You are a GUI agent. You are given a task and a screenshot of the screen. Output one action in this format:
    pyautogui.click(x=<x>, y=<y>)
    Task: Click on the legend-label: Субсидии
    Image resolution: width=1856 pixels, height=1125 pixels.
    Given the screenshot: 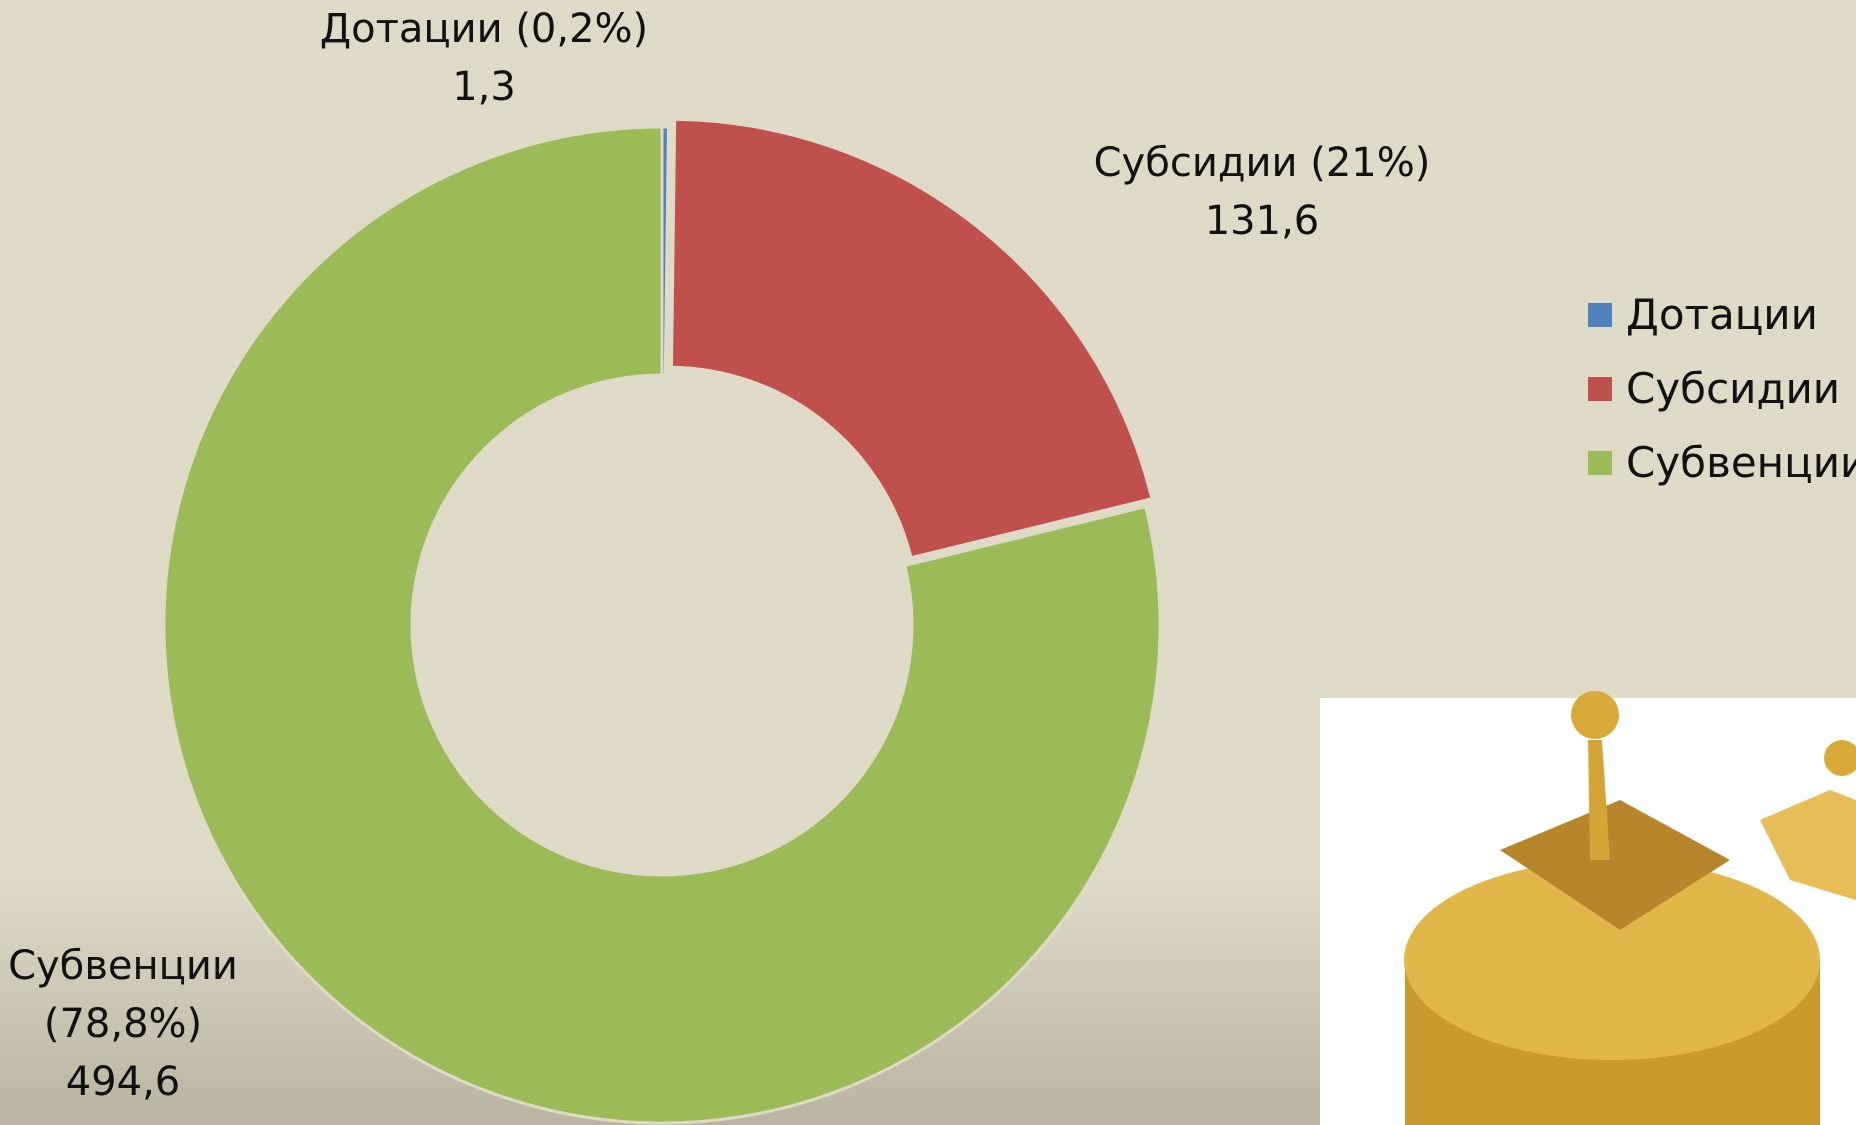 What is the action you would take?
    pyautogui.click(x=1733, y=388)
    